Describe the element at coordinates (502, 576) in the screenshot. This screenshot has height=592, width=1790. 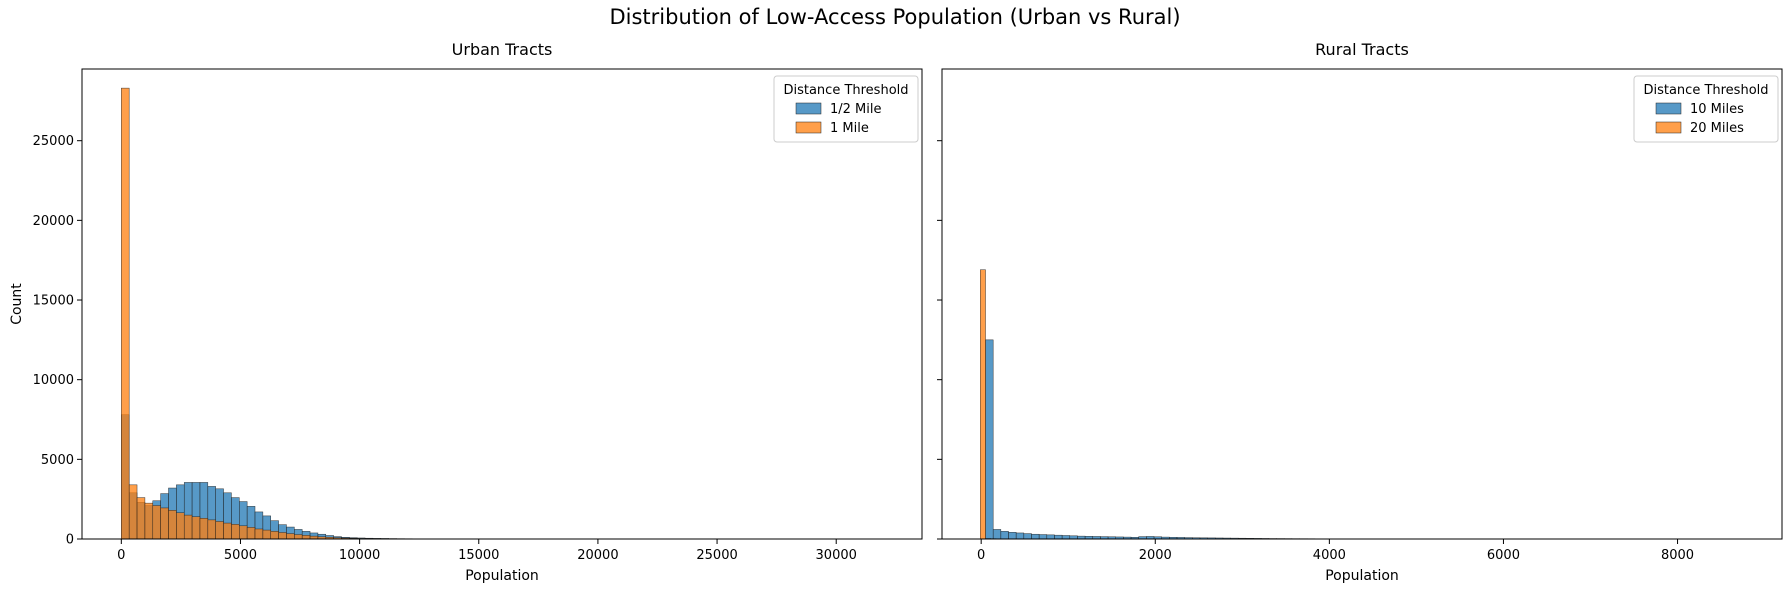
I see `urban-x-axis-label: Population` at that location.